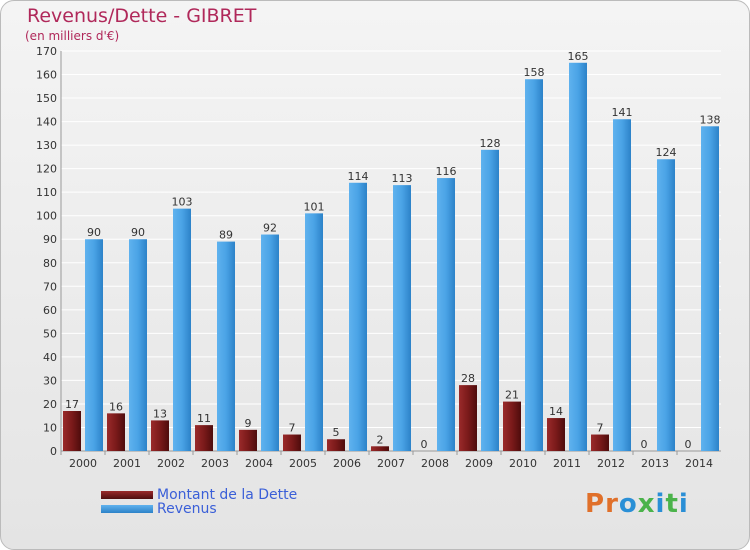 This screenshot has width=750, height=550. I want to click on data-label-revenus: 138, so click(710, 119).